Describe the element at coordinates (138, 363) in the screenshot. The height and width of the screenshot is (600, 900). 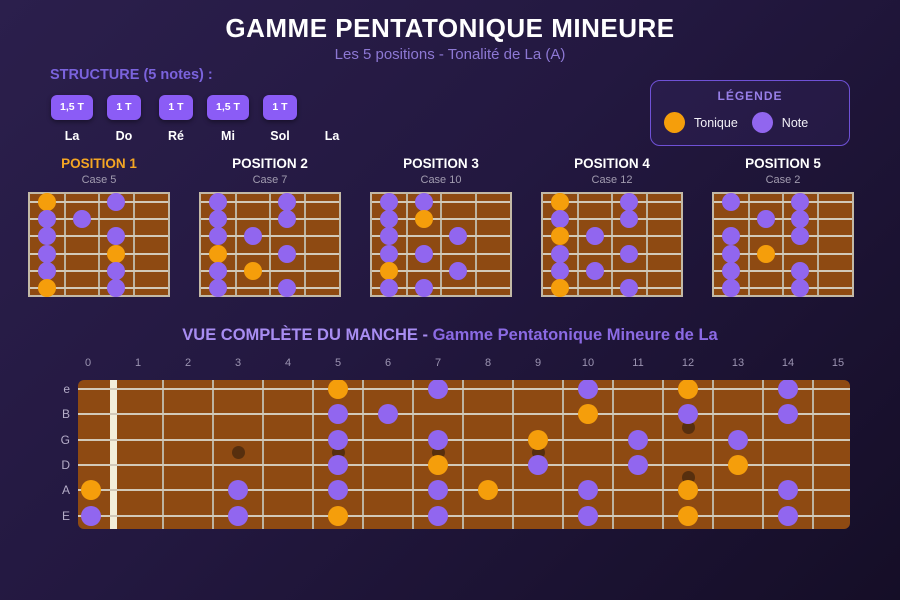
I see `fret-number: 1` at that location.